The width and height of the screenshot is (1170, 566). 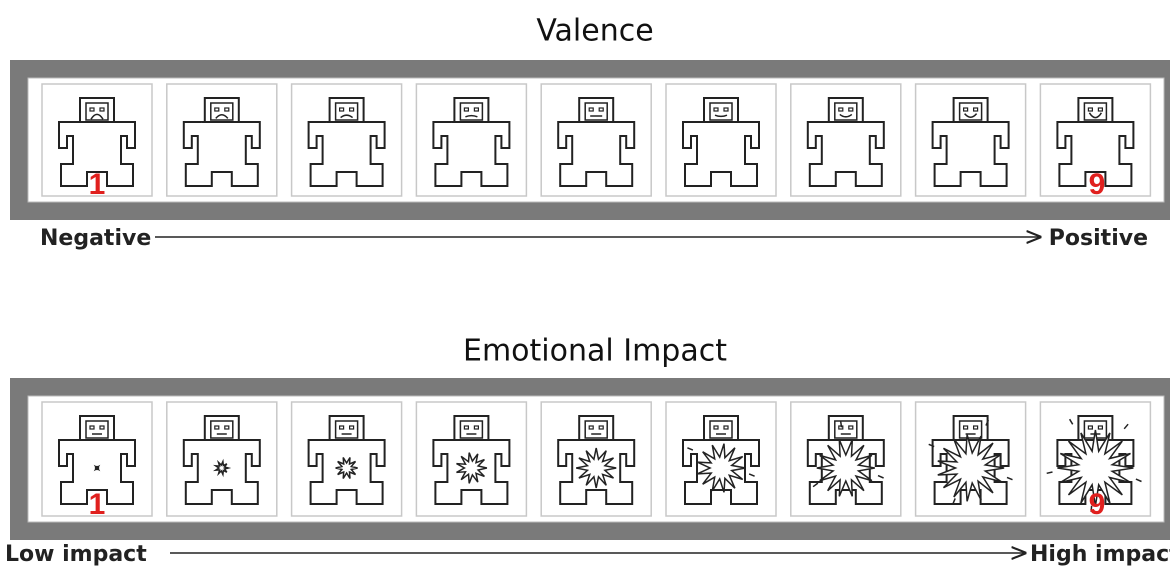 I want to click on high-label: High impact, so click(x=1100, y=554).